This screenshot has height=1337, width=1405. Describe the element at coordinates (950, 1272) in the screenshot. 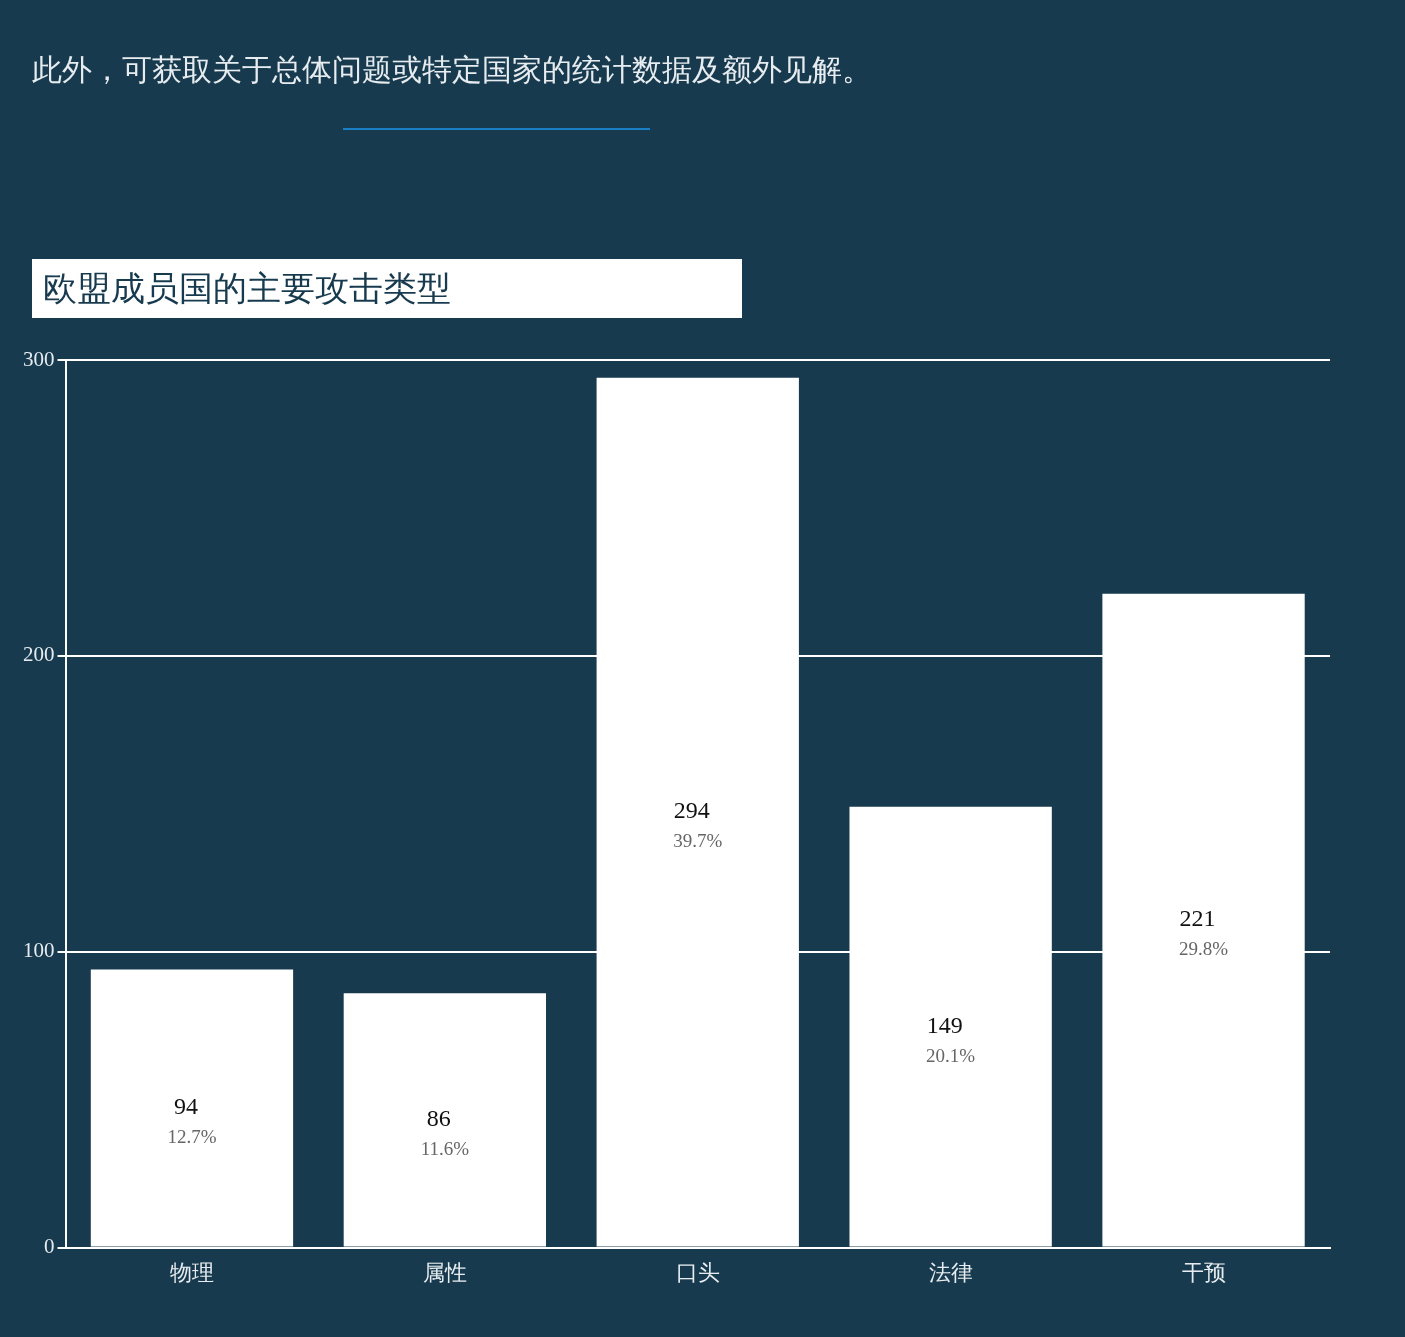

I see `x-tick-label: 法律` at that location.